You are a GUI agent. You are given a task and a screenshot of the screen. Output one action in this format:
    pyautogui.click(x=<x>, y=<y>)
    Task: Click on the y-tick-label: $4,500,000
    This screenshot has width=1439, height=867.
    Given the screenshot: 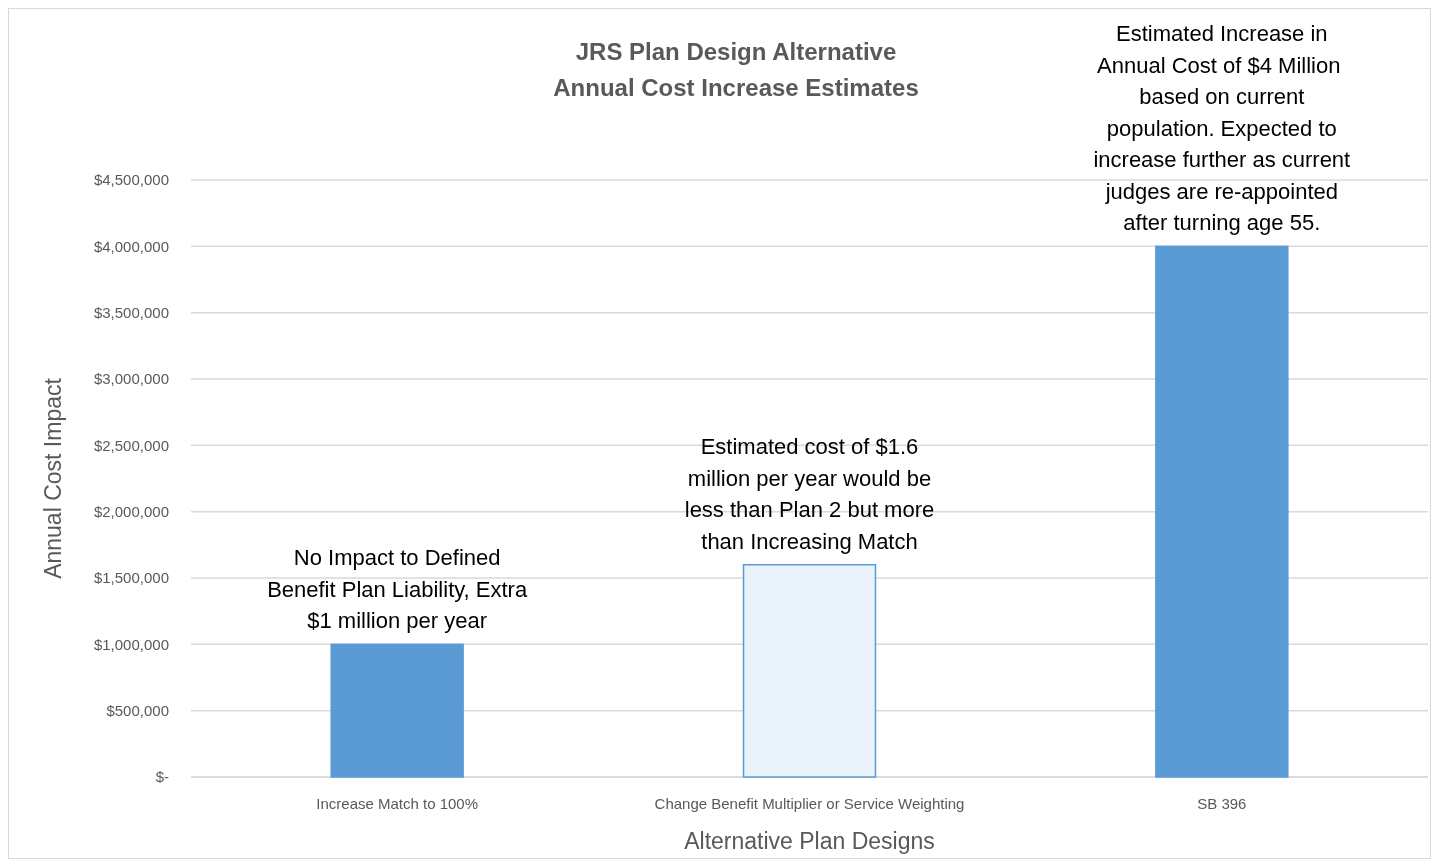 What is the action you would take?
    pyautogui.click(x=131, y=180)
    